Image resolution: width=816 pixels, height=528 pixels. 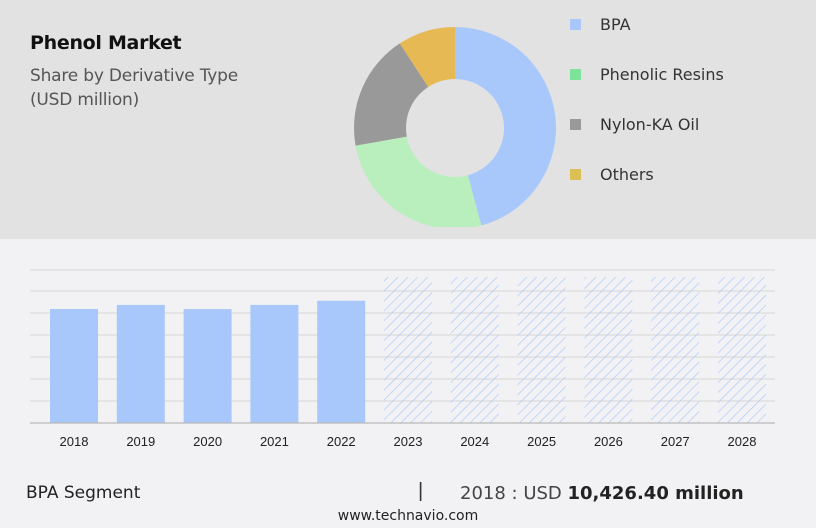 I want to click on subtitle-line-2: (USD million), so click(x=85, y=100).